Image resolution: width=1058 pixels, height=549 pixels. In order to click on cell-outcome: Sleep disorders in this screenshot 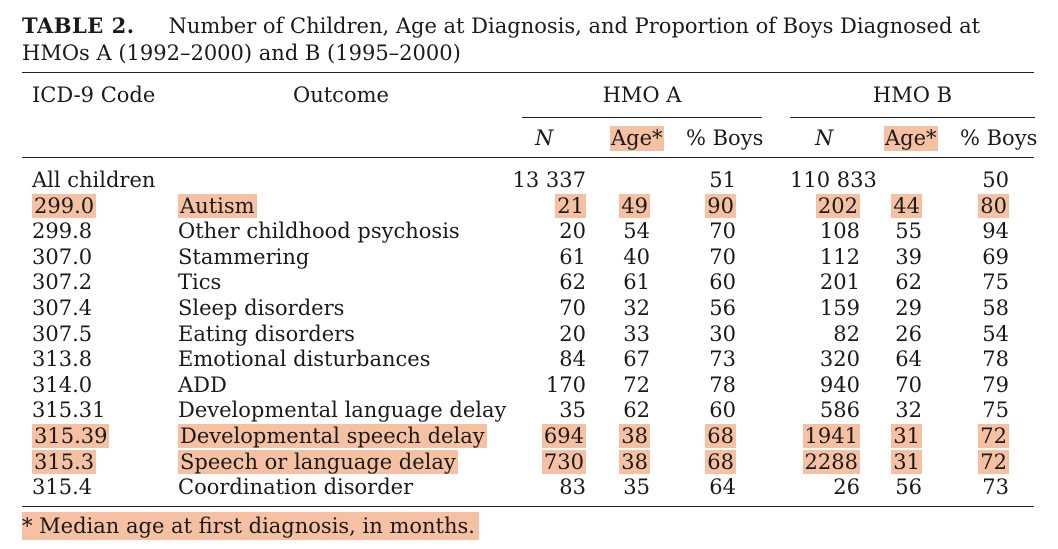, I will do `click(348, 308)`.